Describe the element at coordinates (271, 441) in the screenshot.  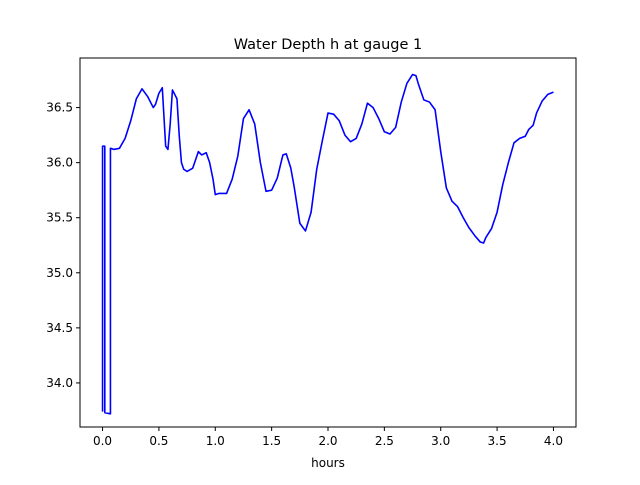
I see `x-tick-label: 1.5` at that location.